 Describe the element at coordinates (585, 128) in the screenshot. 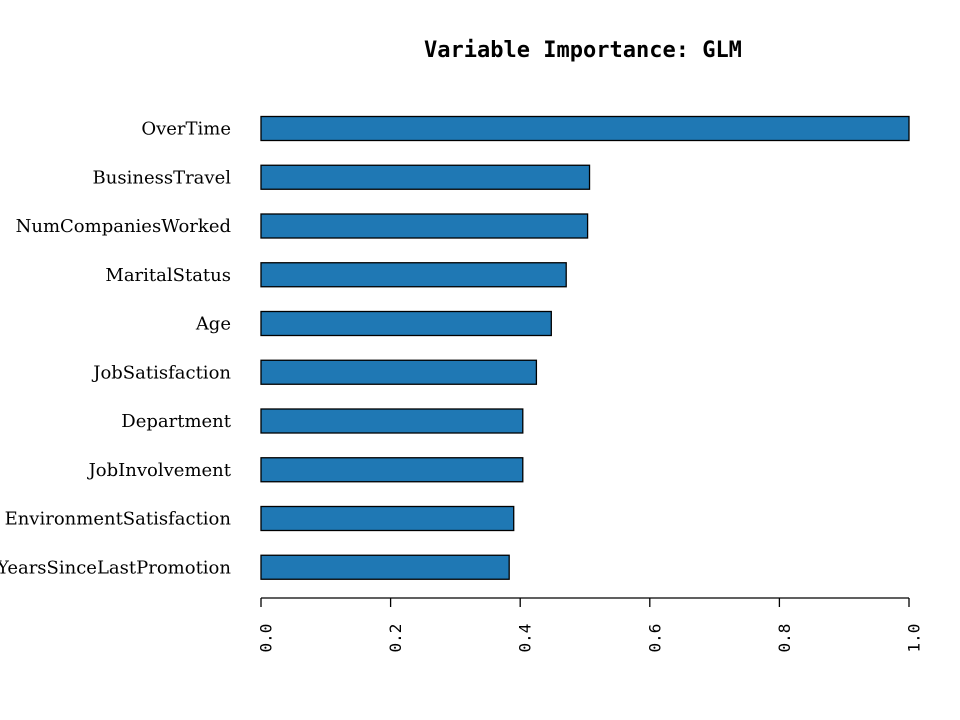

I see `bar-OverTime` at that location.